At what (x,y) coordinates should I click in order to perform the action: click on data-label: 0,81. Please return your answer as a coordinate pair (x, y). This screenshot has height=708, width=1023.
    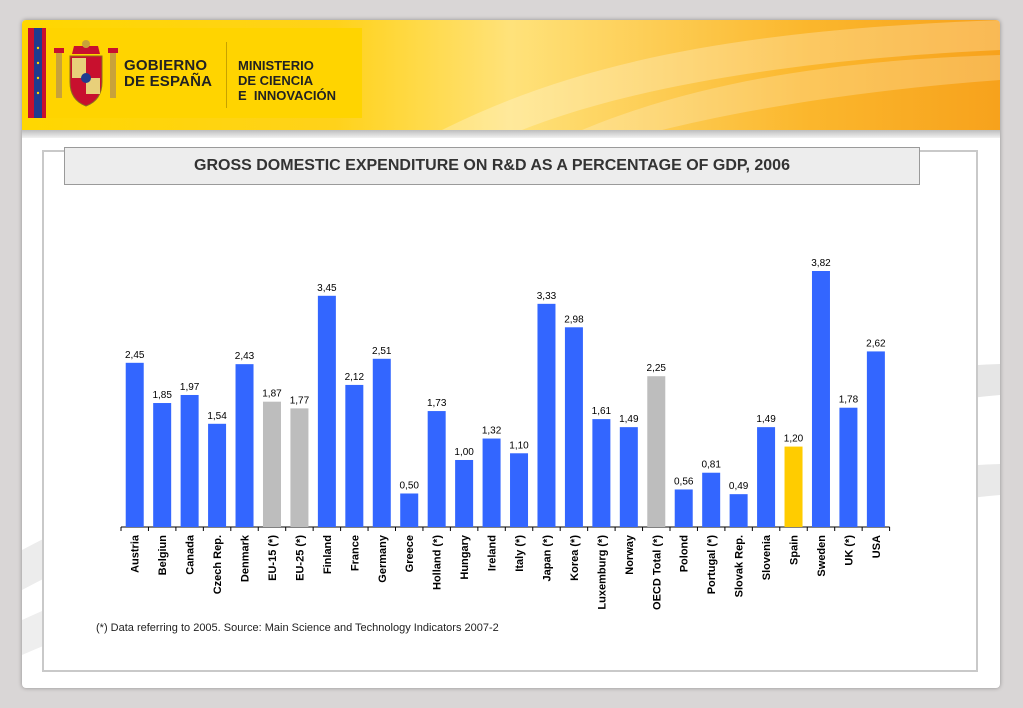
    Looking at the image, I should click on (711, 465).